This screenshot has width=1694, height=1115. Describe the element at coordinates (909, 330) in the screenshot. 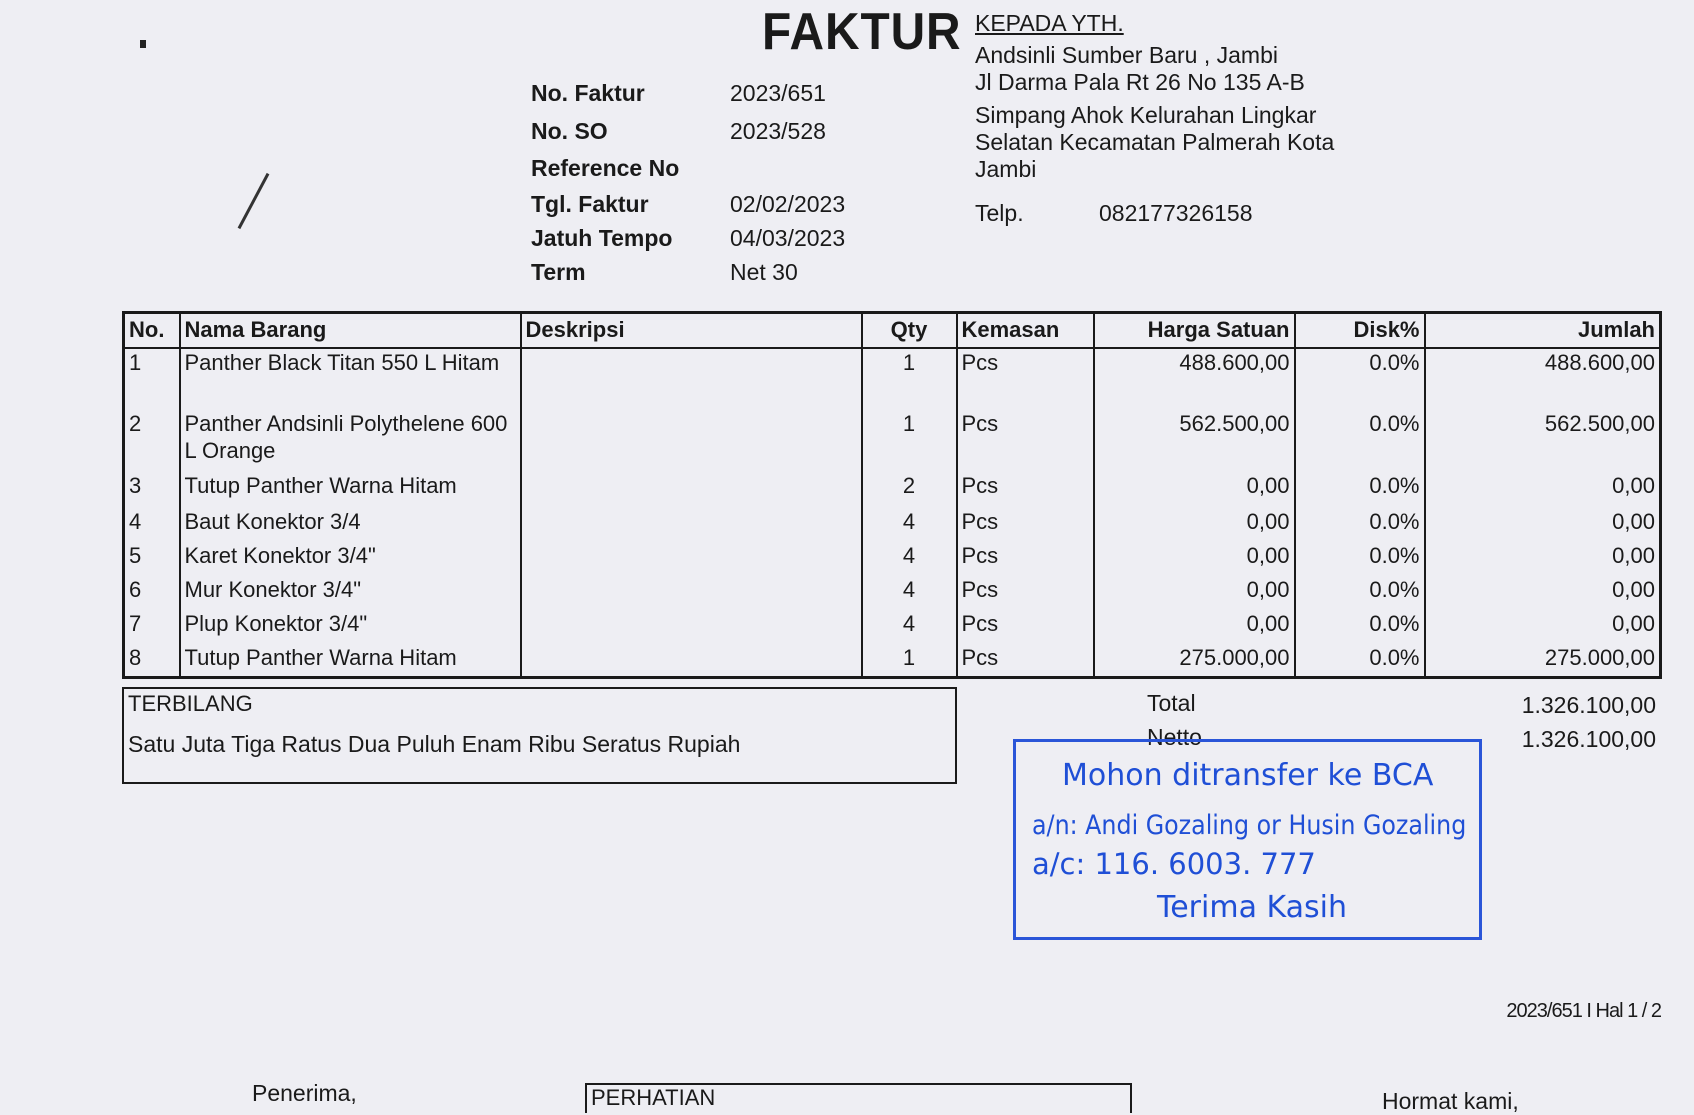

I see `column-header: Qty` at that location.